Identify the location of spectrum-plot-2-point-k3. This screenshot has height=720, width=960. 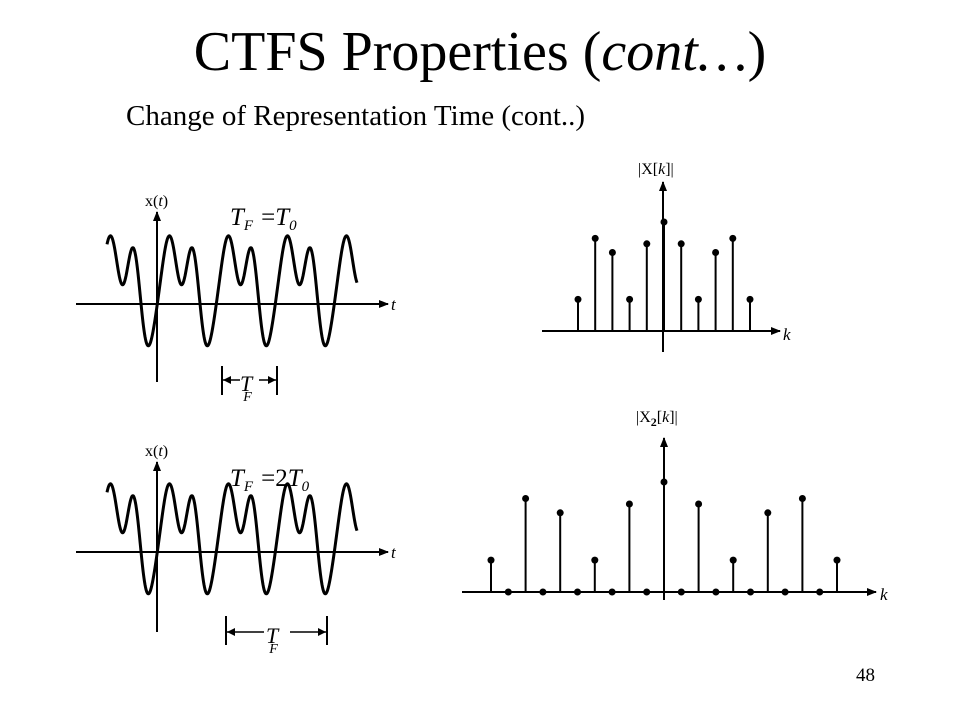
(716, 592).